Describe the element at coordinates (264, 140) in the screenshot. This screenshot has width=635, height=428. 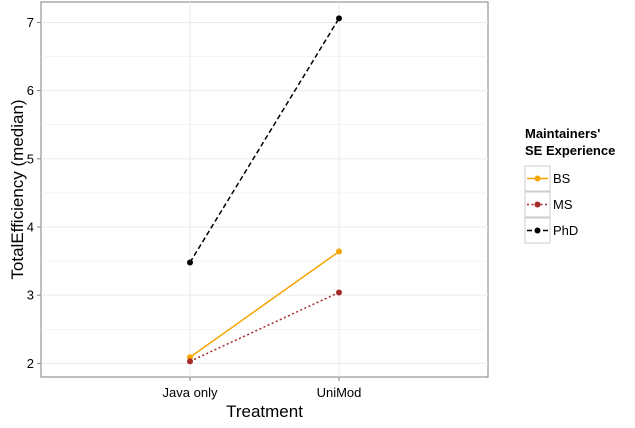
I see `series-phd` at that location.